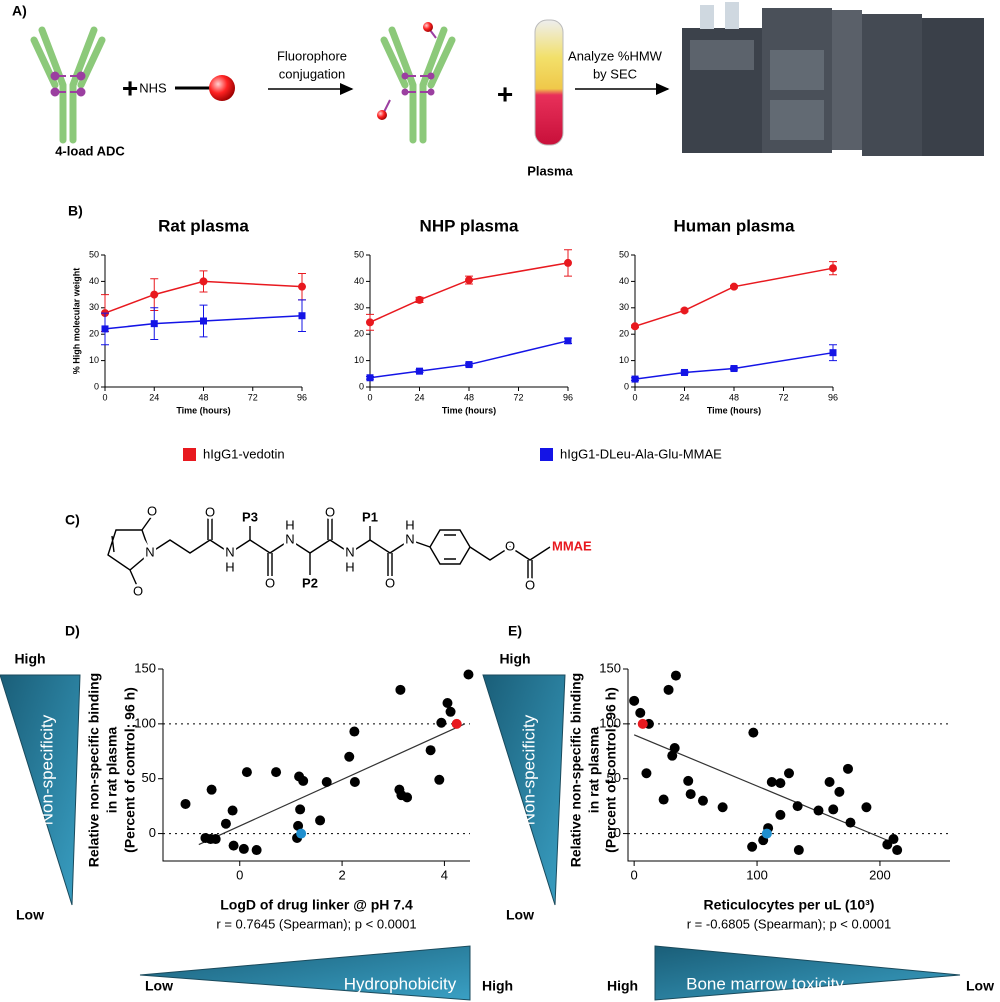 The height and width of the screenshot is (1002, 1000). I want to click on step-label: conjugation, so click(312, 73).